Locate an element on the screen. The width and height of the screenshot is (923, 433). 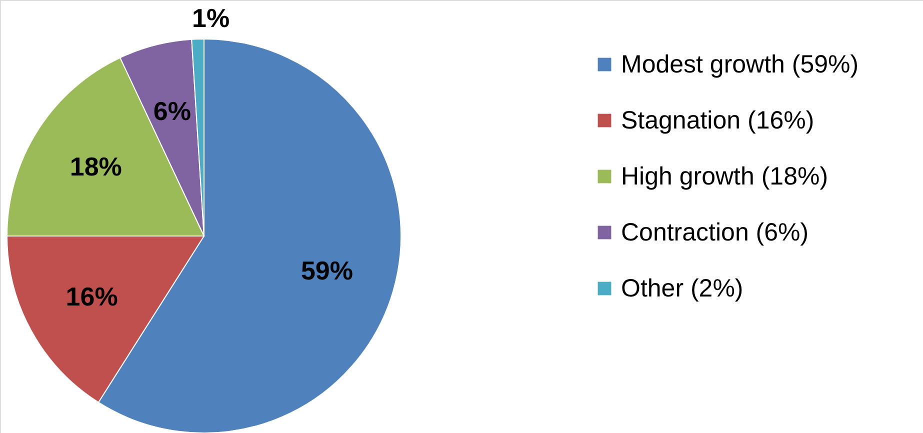
data-label: 16% is located at coordinates (92, 297).